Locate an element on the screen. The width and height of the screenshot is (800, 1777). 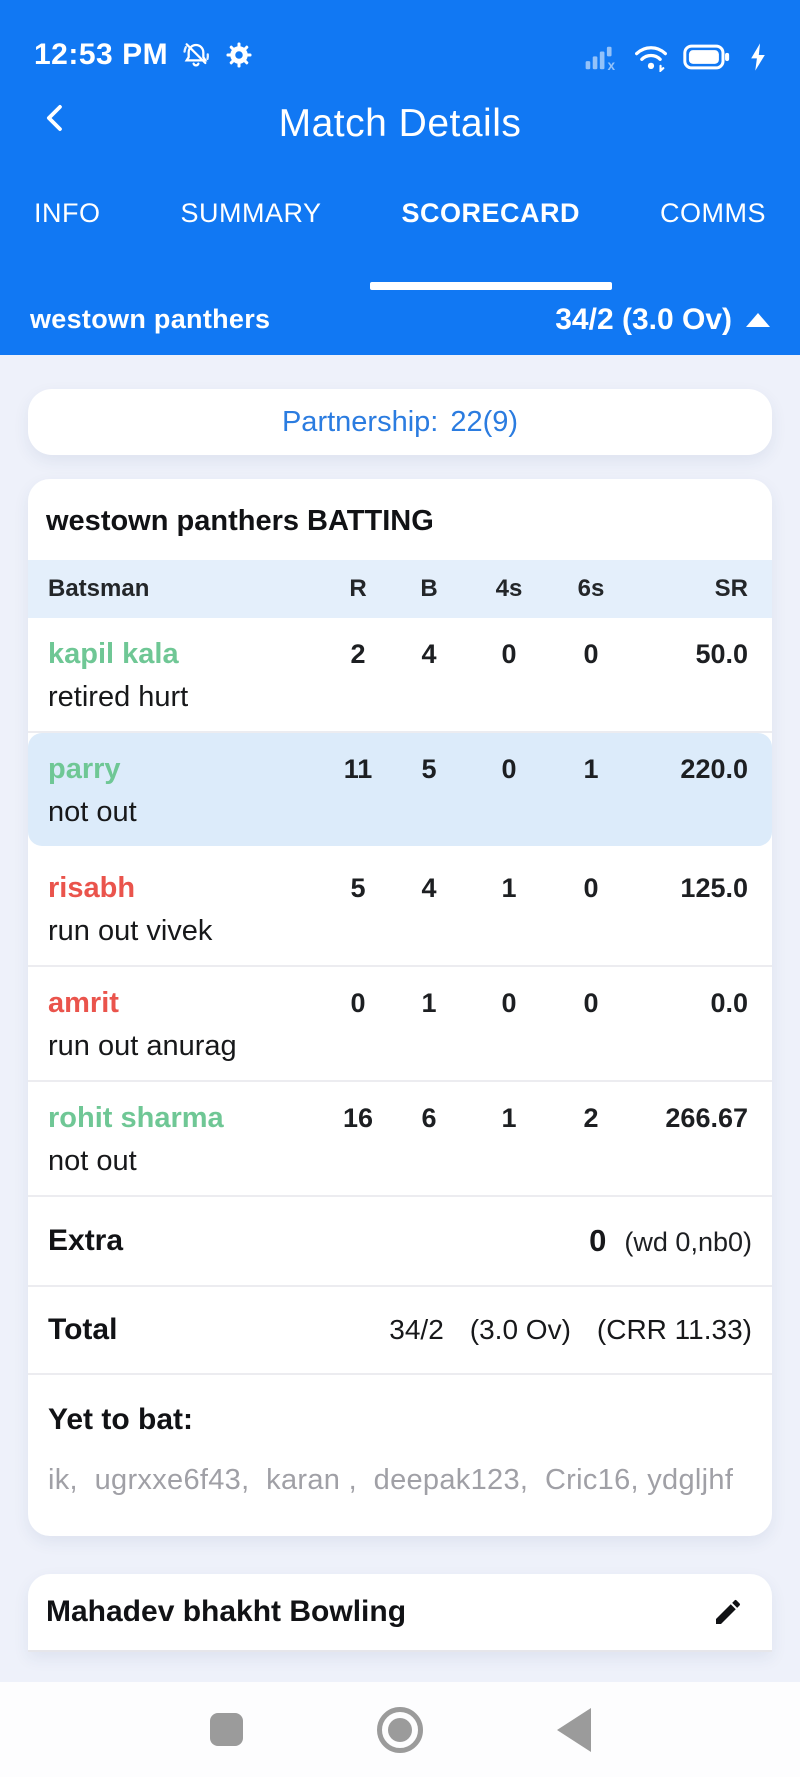
strike-rate-value: 220.0 is located at coordinates (714, 769).